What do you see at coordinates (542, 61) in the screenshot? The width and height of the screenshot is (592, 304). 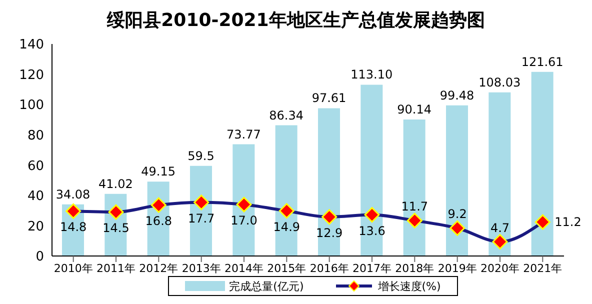 I see `data-label: 121.61` at bounding box center [542, 61].